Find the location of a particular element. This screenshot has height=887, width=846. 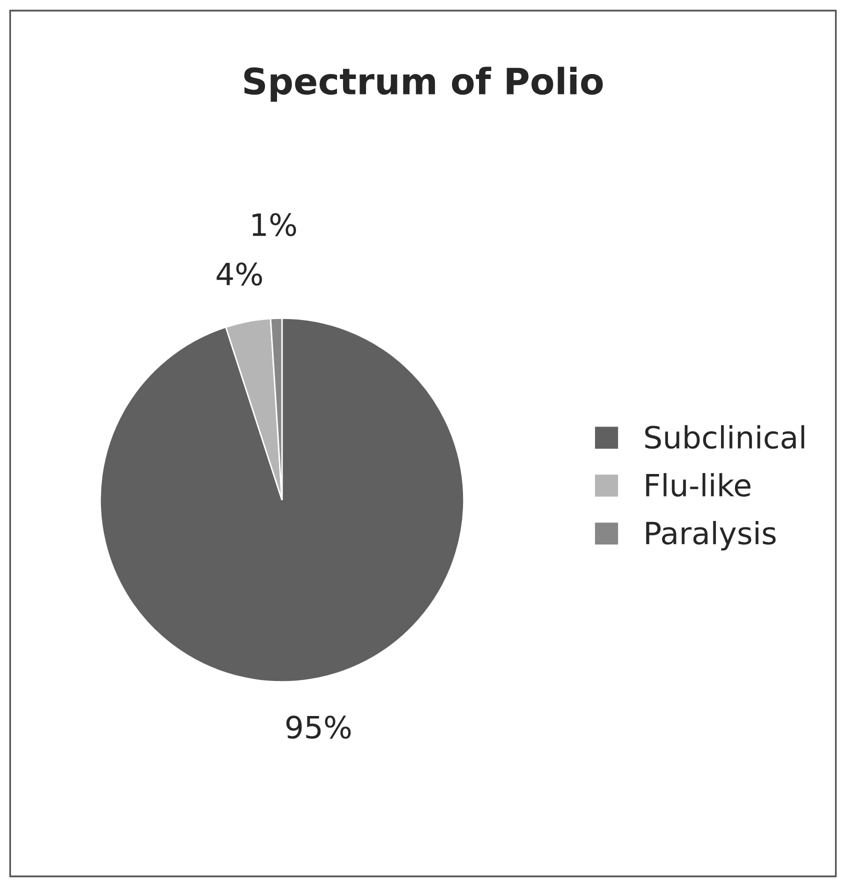

data-label: 1% is located at coordinates (274, 224).